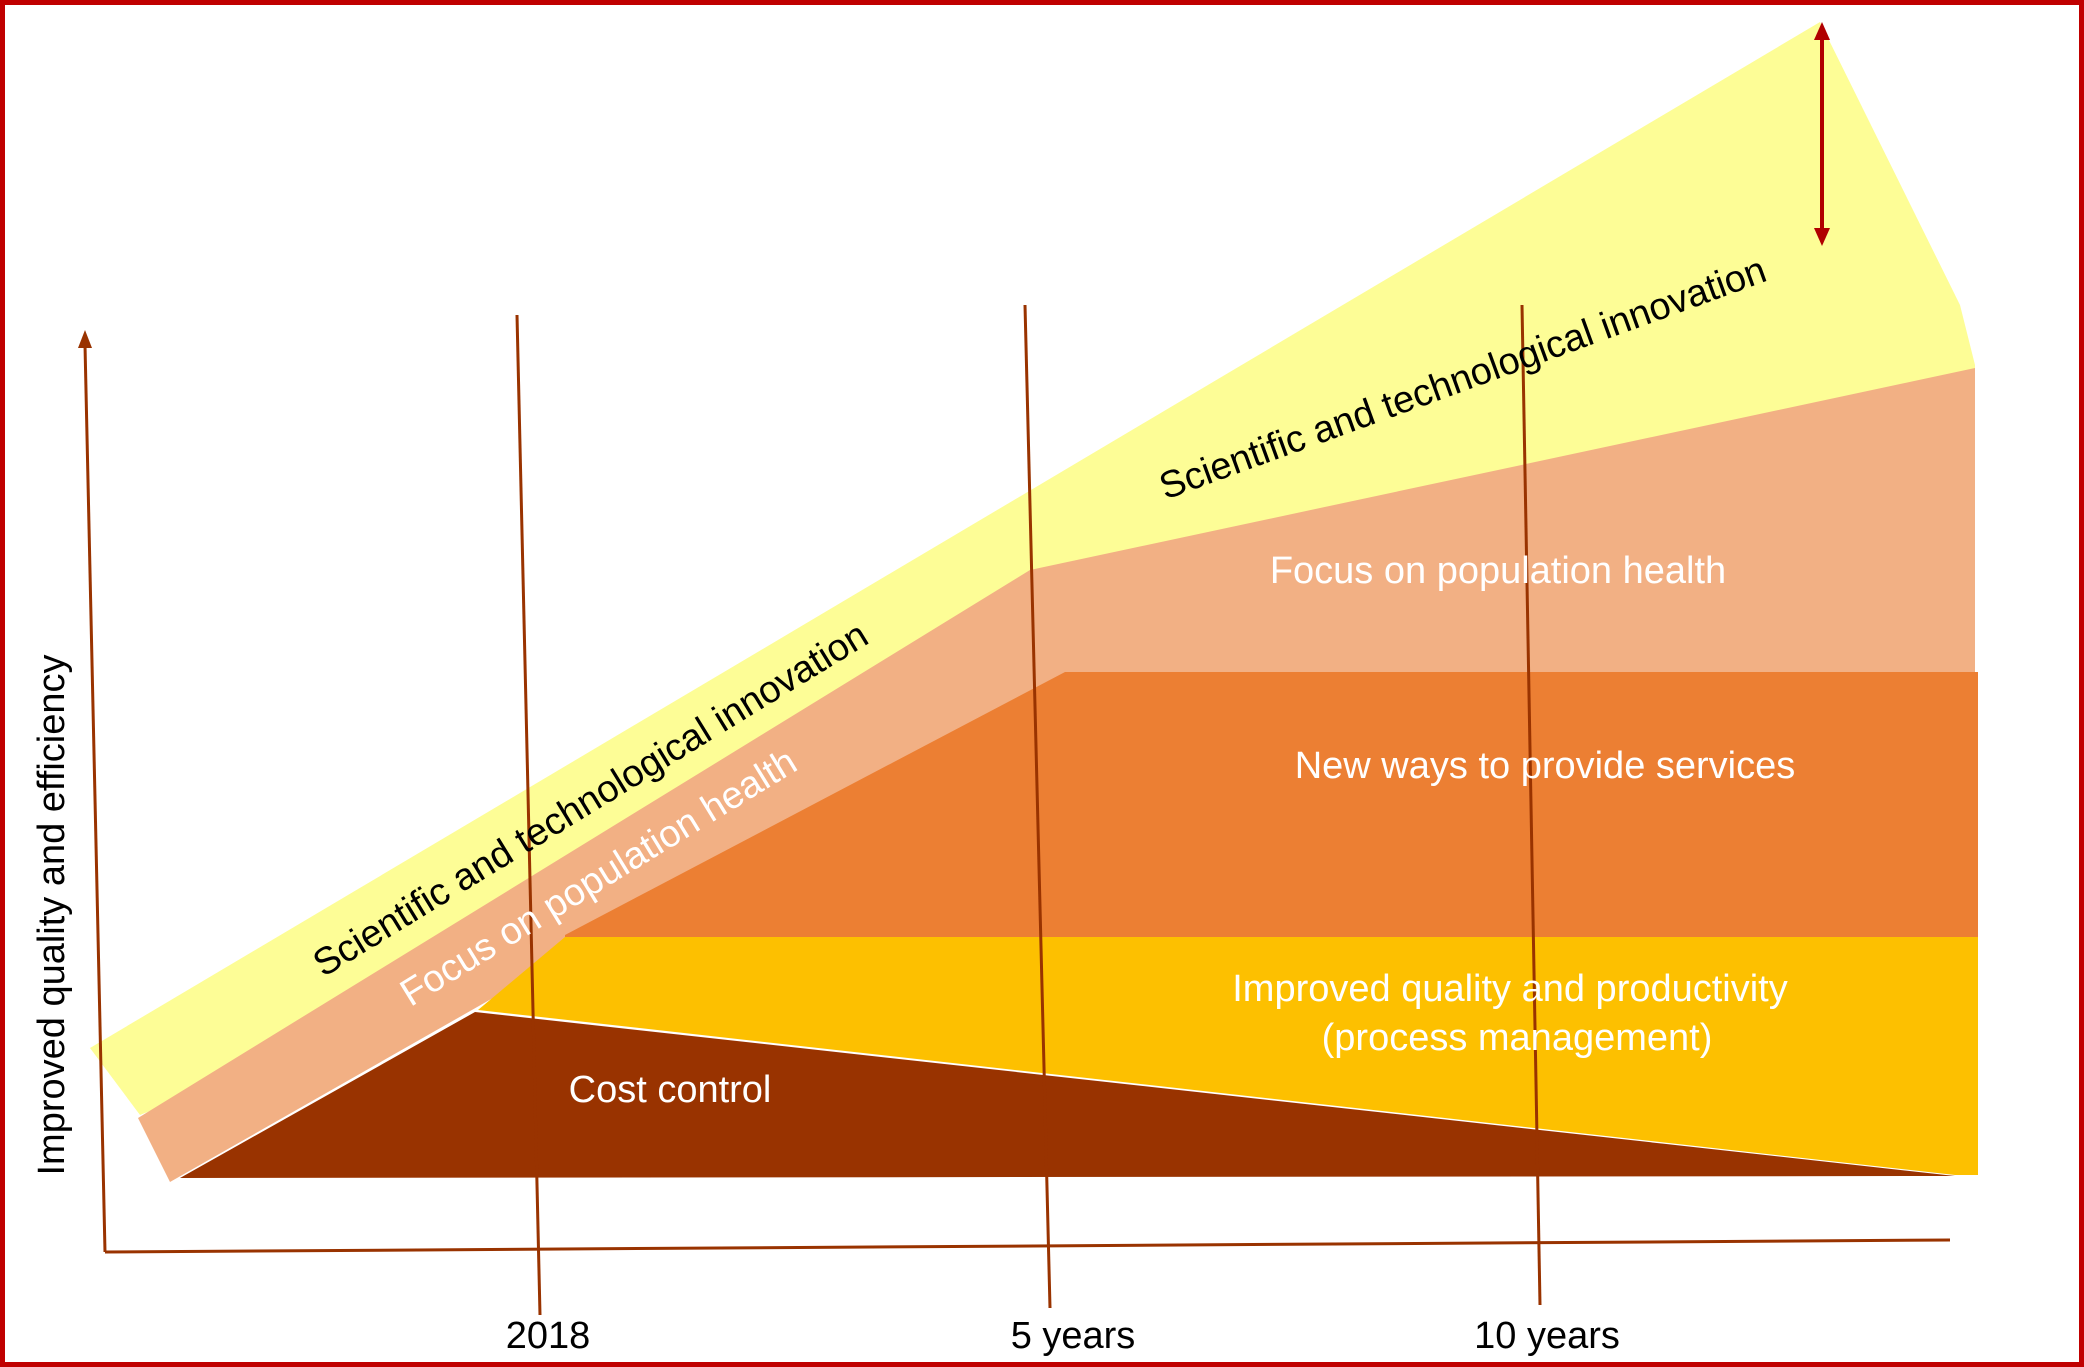 The height and width of the screenshot is (1367, 2084). What do you see at coordinates (1037, 806) in the screenshot?
I see `marker-5-years` at bounding box center [1037, 806].